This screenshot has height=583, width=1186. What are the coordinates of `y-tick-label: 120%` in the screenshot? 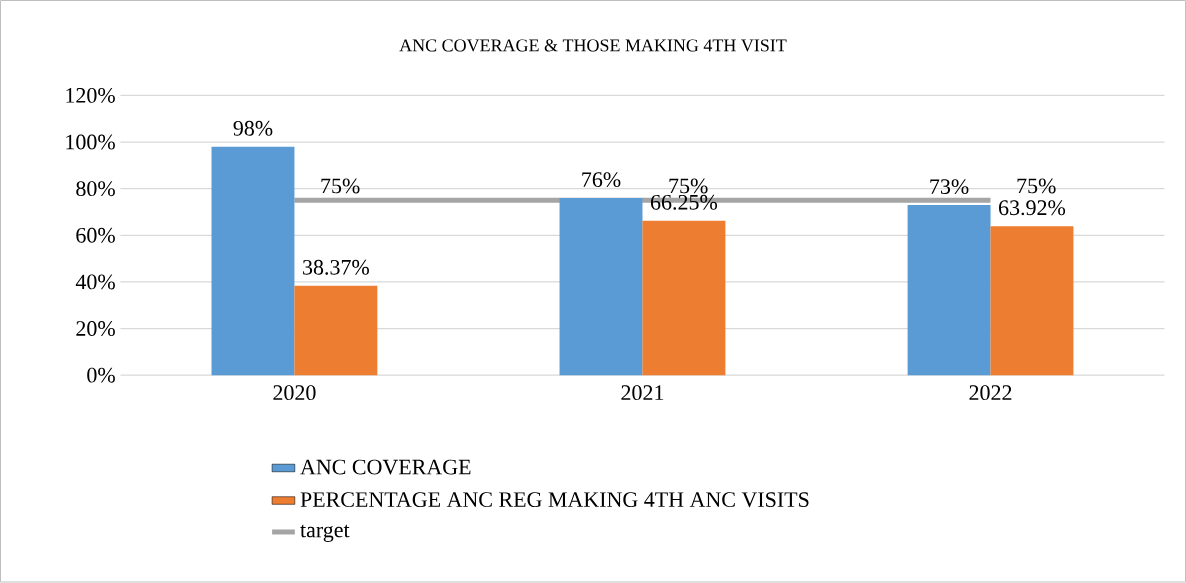 It's located at (90, 96).